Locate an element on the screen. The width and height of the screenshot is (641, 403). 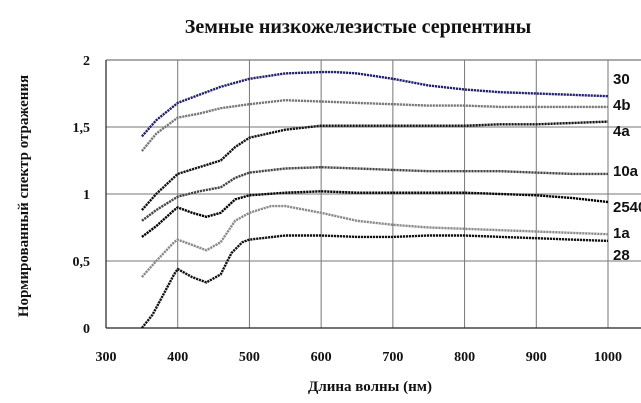
x-tick-label: 700 is located at coordinates (392, 357).